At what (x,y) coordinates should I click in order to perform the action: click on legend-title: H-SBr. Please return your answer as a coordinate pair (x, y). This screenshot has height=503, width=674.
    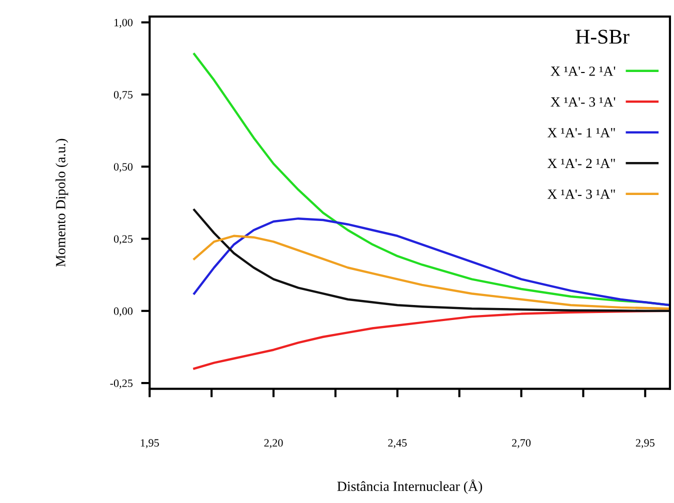
    Looking at the image, I should click on (603, 37).